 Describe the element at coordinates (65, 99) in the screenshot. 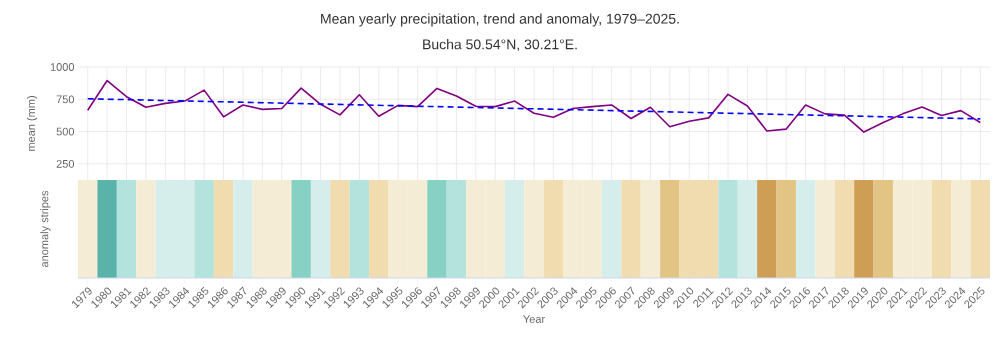

I see `y-tick-label: 750` at that location.